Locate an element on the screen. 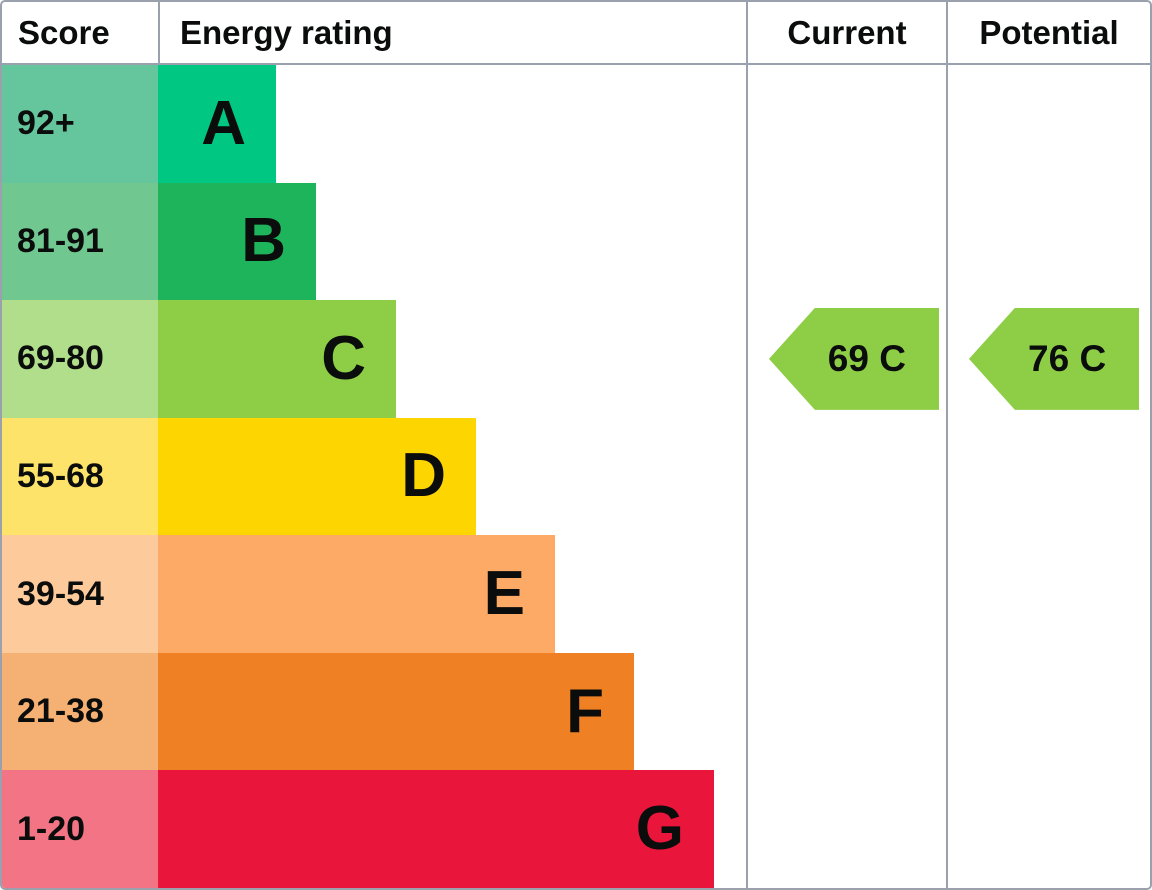  rating-row-f: F is located at coordinates (452, 711).